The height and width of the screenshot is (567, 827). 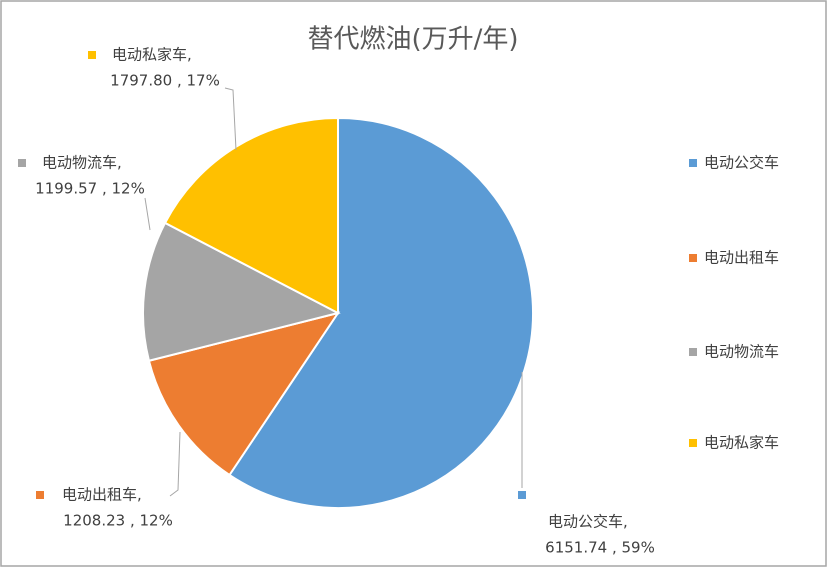 What do you see at coordinates (90, 189) in the screenshot?
I see `data-label-value: 1199.57 , 12%` at bounding box center [90, 189].